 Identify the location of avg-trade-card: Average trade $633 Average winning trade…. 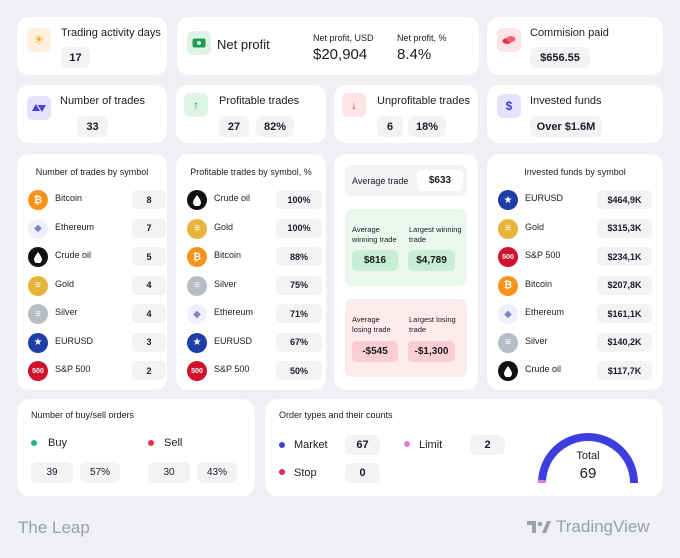
(406, 272).